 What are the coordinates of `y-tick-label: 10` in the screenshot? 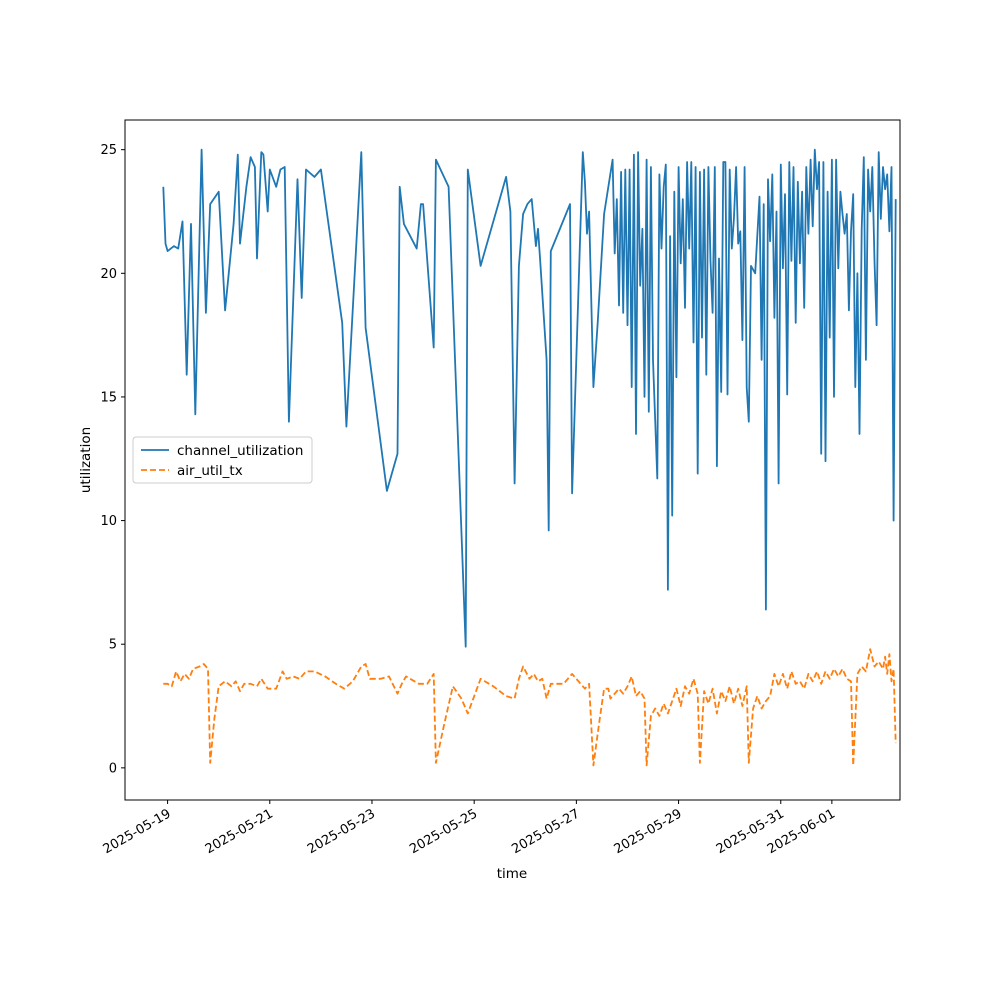 It's located at (108, 521).